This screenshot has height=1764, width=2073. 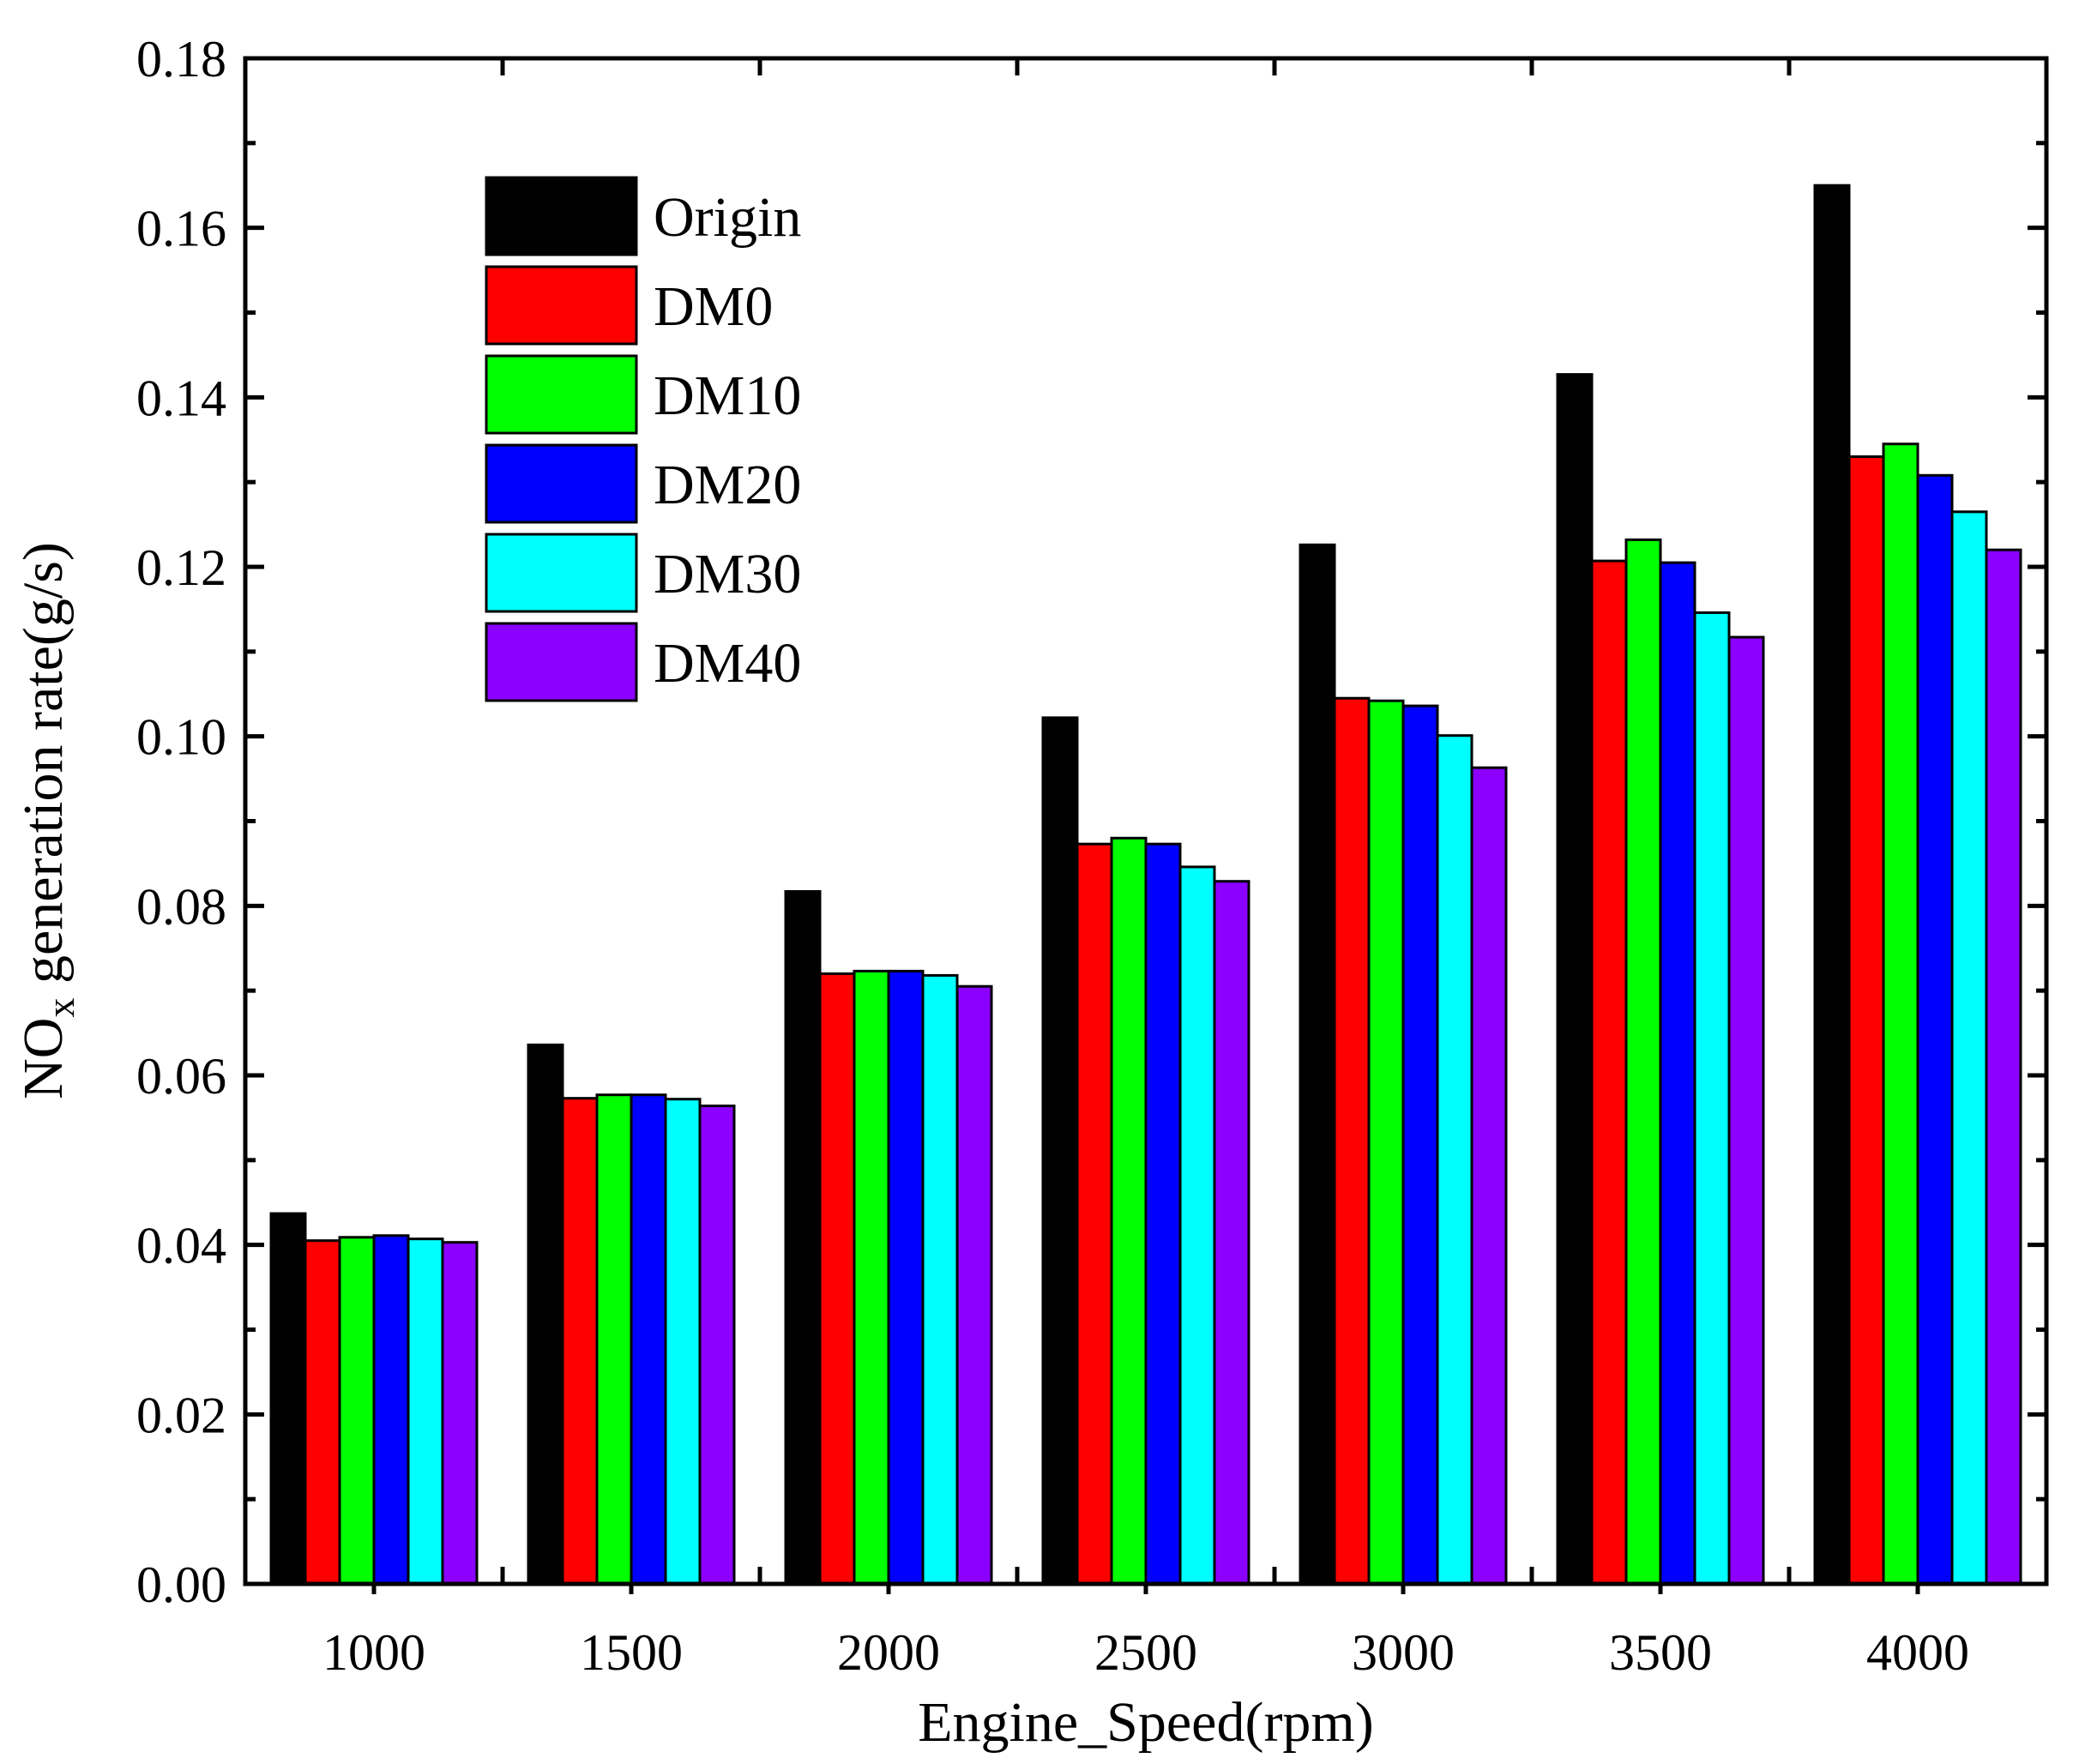 What do you see at coordinates (562, 216) in the screenshot?
I see `legend-swatch-origin` at bounding box center [562, 216].